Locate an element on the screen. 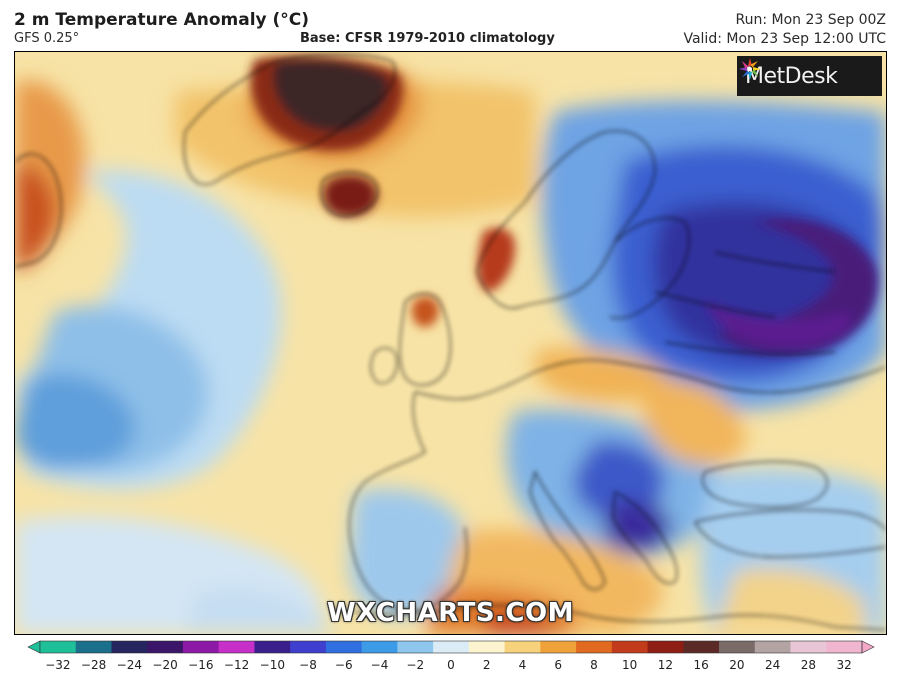  colorbar-tick-label: 28 is located at coordinates (808, 665).